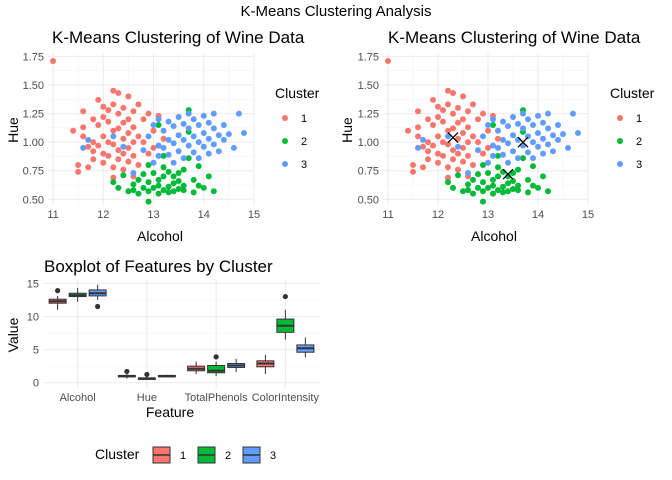  What do you see at coordinates (78, 398) in the screenshot?
I see `x-tick-label: Alcohol` at bounding box center [78, 398].